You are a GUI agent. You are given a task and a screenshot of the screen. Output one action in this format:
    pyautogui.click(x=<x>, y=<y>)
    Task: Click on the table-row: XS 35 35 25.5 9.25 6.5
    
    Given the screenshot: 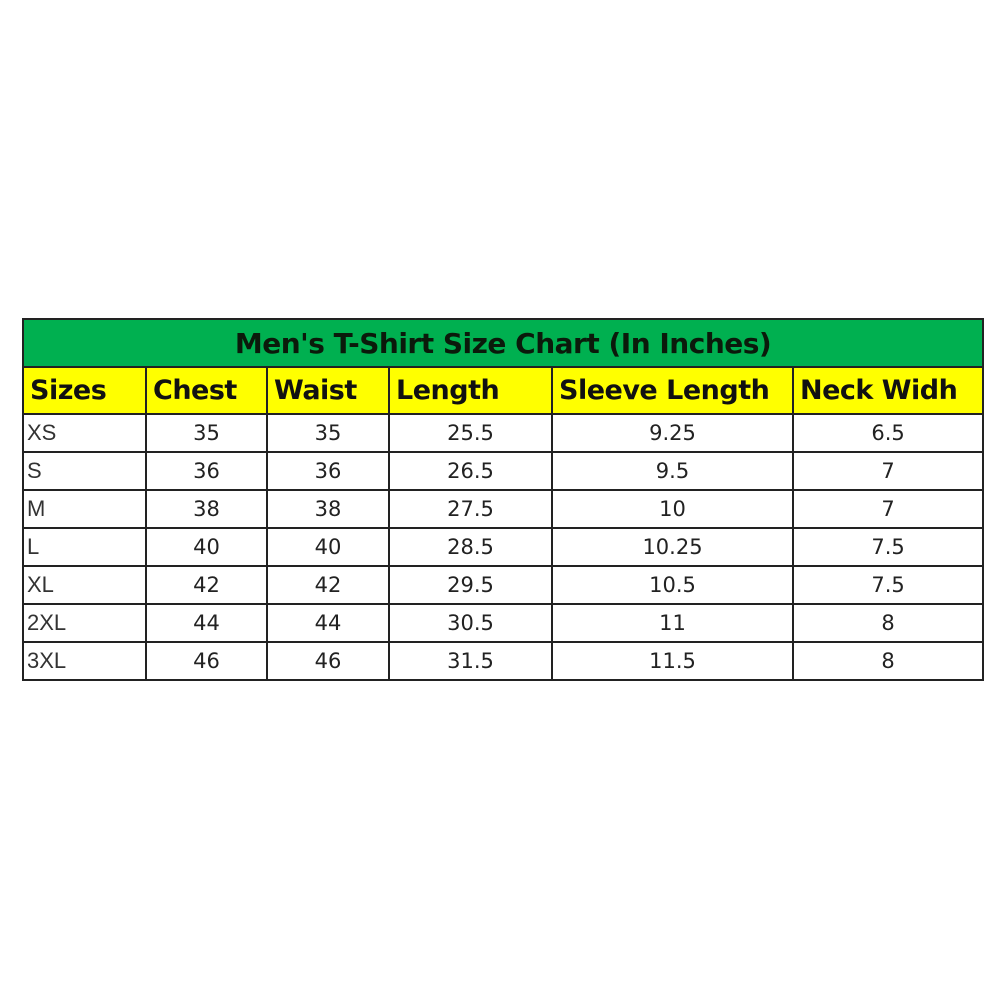 What is the action you would take?
    pyautogui.click(x=503, y=433)
    